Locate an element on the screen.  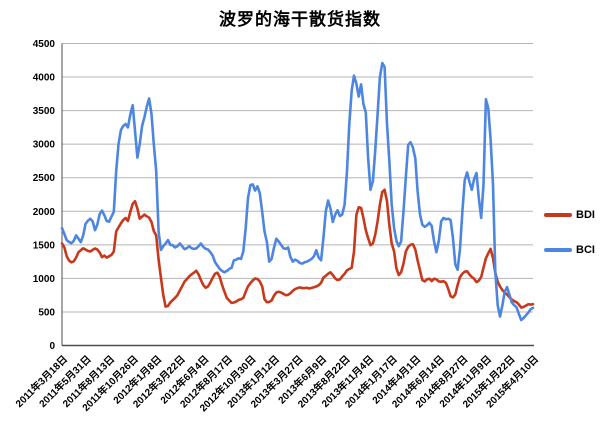
legend-label-bdi: BDI is located at coordinates (585, 215).